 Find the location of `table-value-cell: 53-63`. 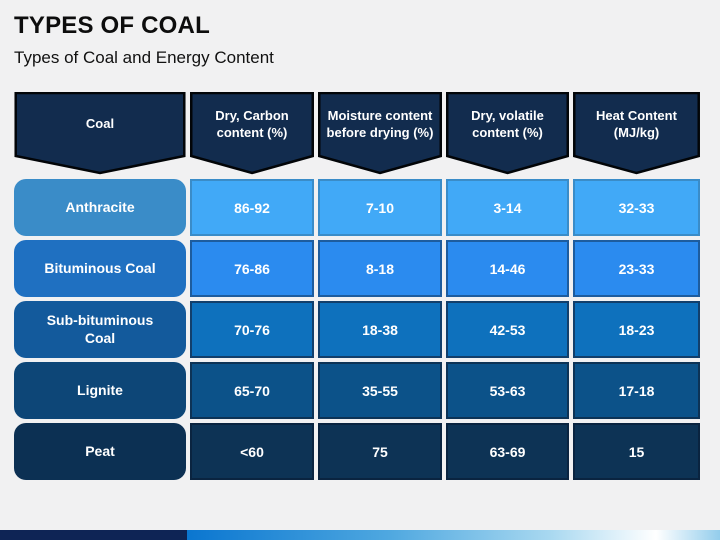

table-value-cell: 53-63 is located at coordinates (507, 390).